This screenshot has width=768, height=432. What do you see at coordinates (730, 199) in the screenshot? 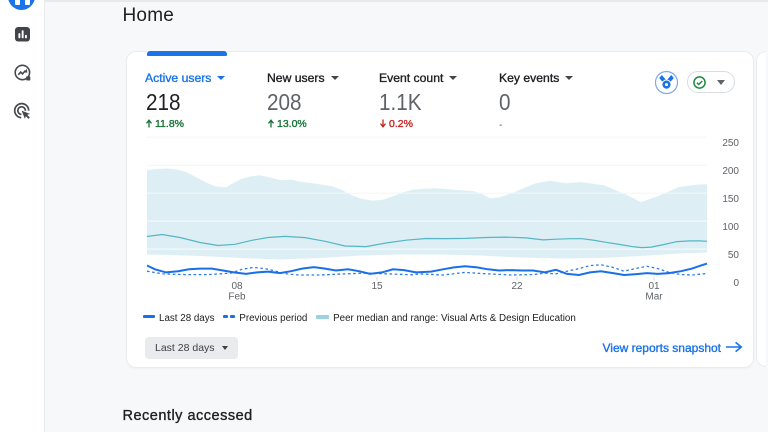
I see `svg-text: 150` at bounding box center [730, 199].